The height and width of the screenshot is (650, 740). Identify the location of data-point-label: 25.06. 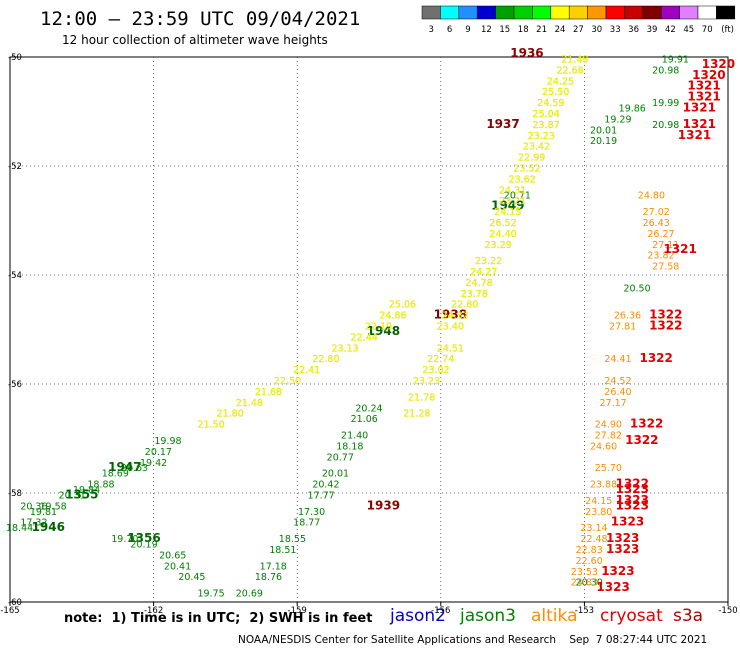
(402, 305).